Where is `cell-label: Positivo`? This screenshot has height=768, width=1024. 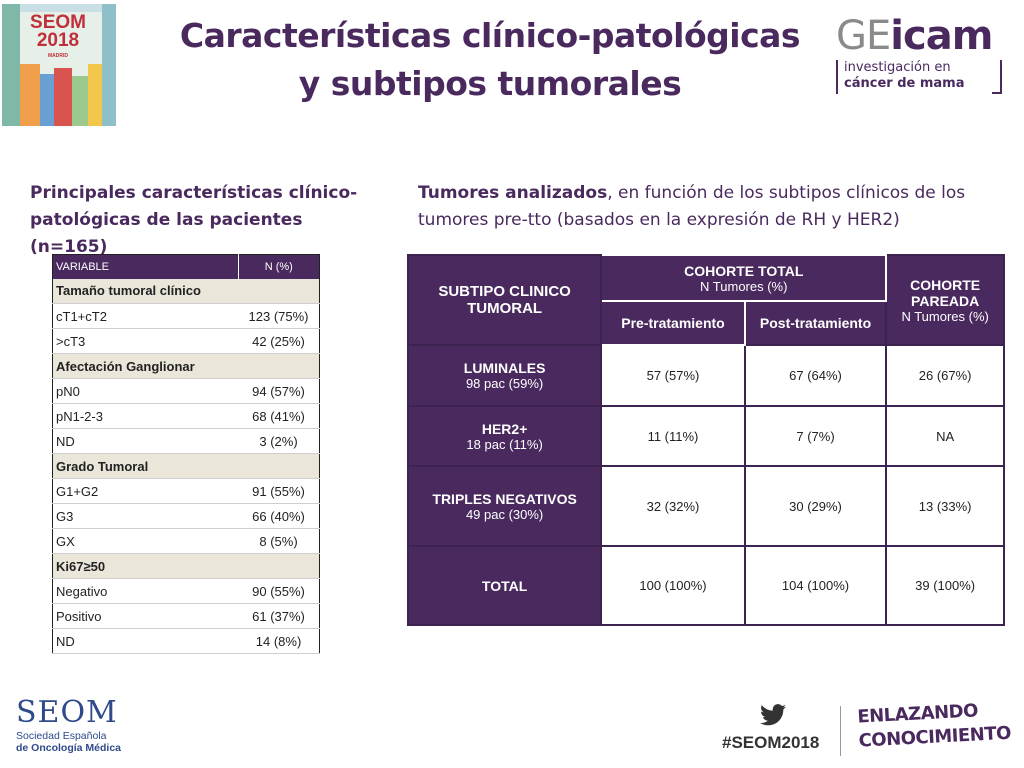
cell-label: Positivo is located at coordinates (145, 616).